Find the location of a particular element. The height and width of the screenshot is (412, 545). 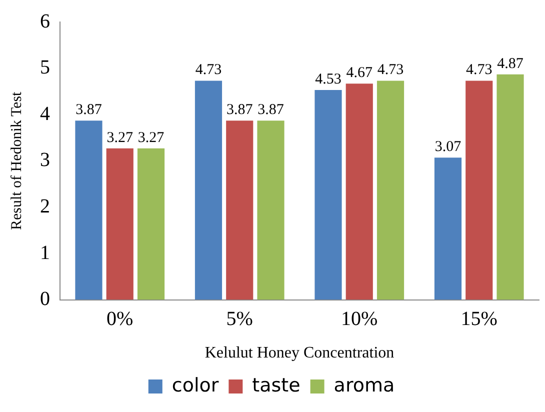

x-tick-label: 5% is located at coordinates (239, 319).